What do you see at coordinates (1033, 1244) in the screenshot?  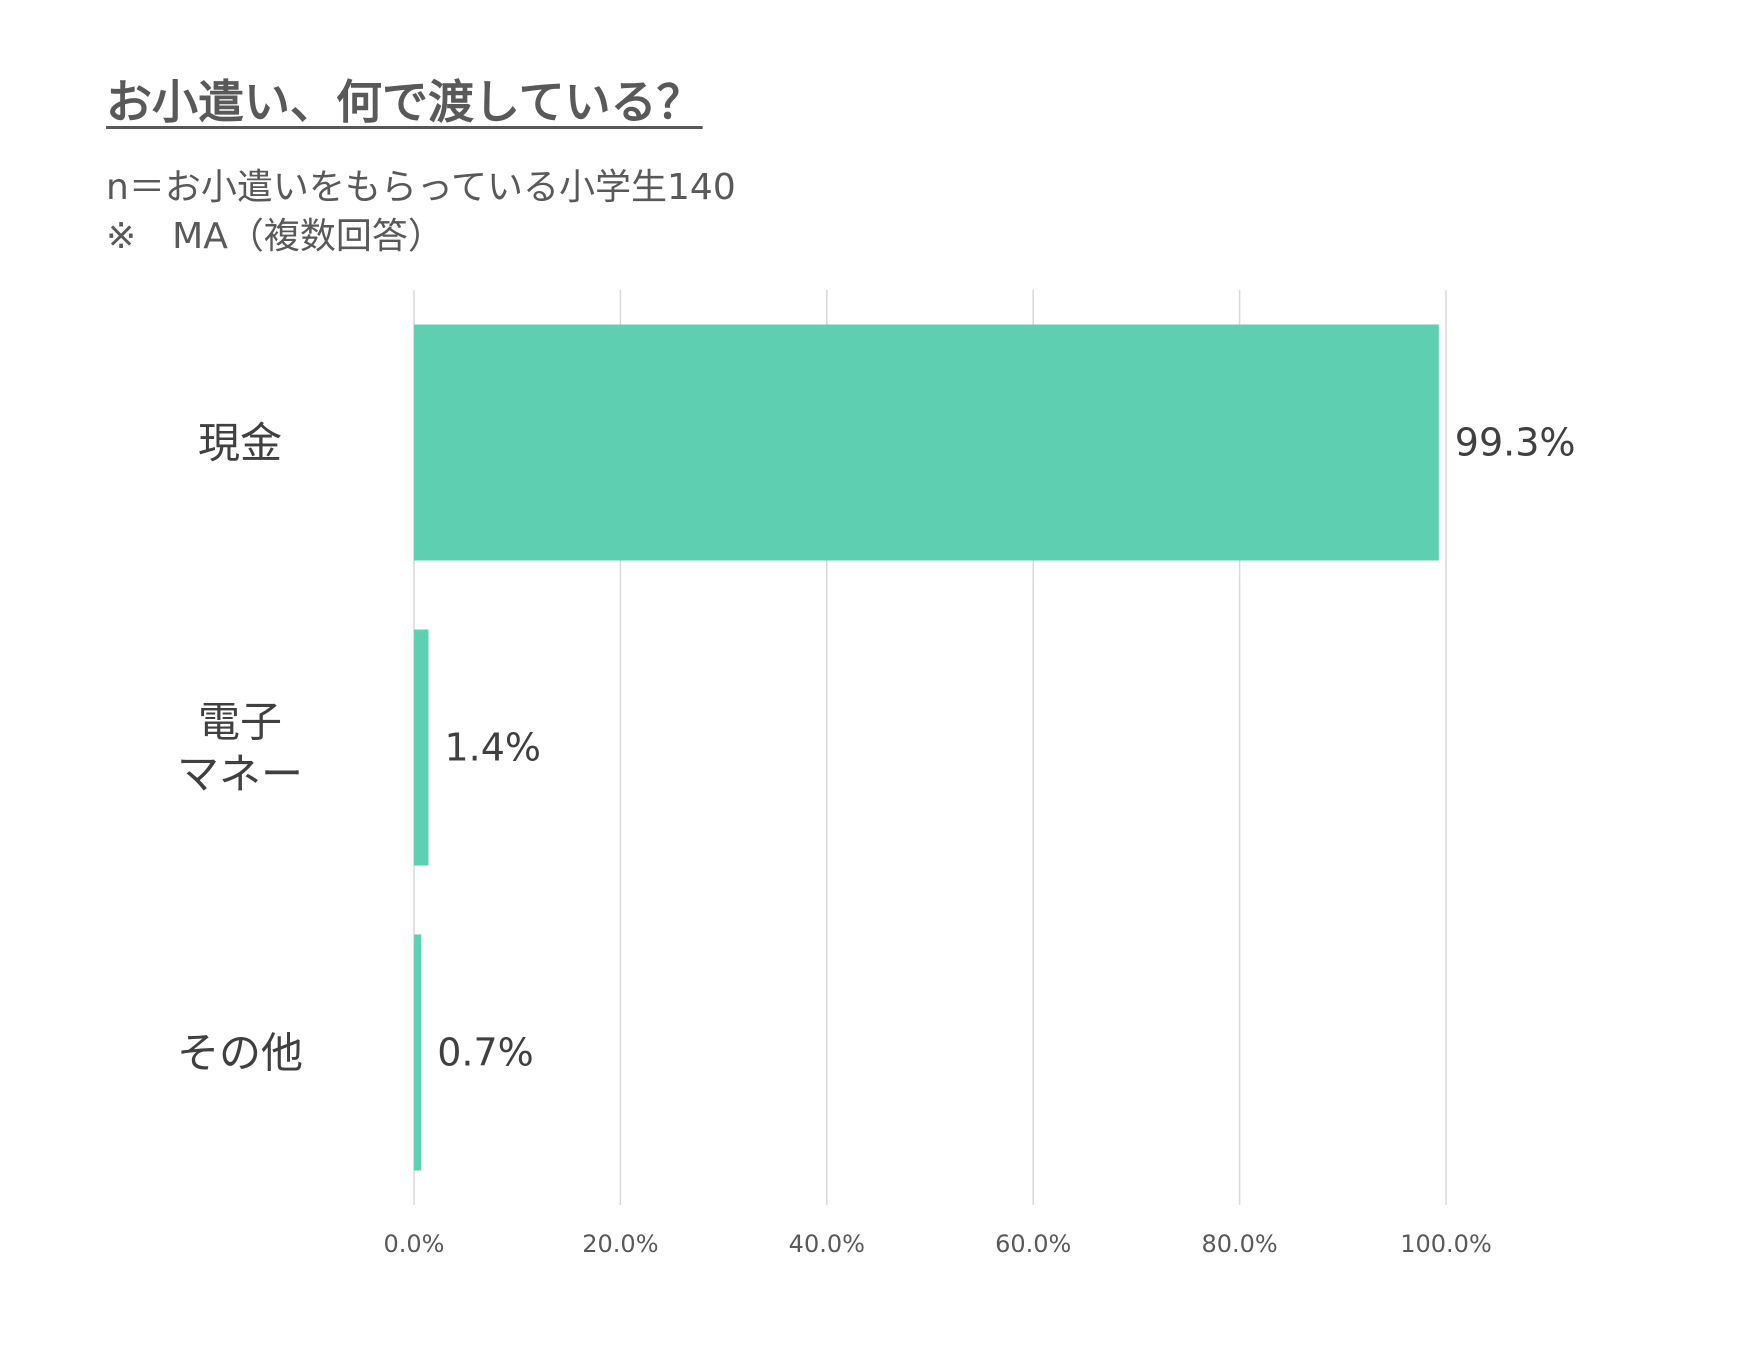 I see `x-tick-label: 60.0%` at bounding box center [1033, 1244].